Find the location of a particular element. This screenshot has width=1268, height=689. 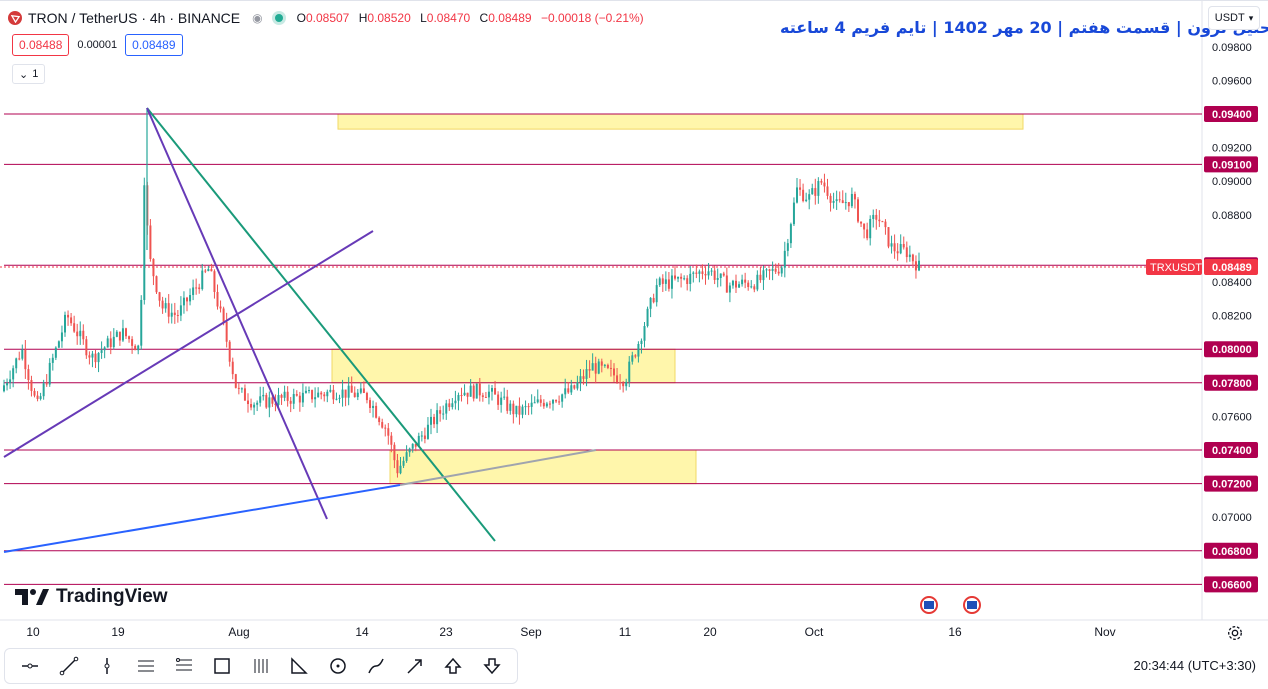

market-open-icon is located at coordinates (278, 18).